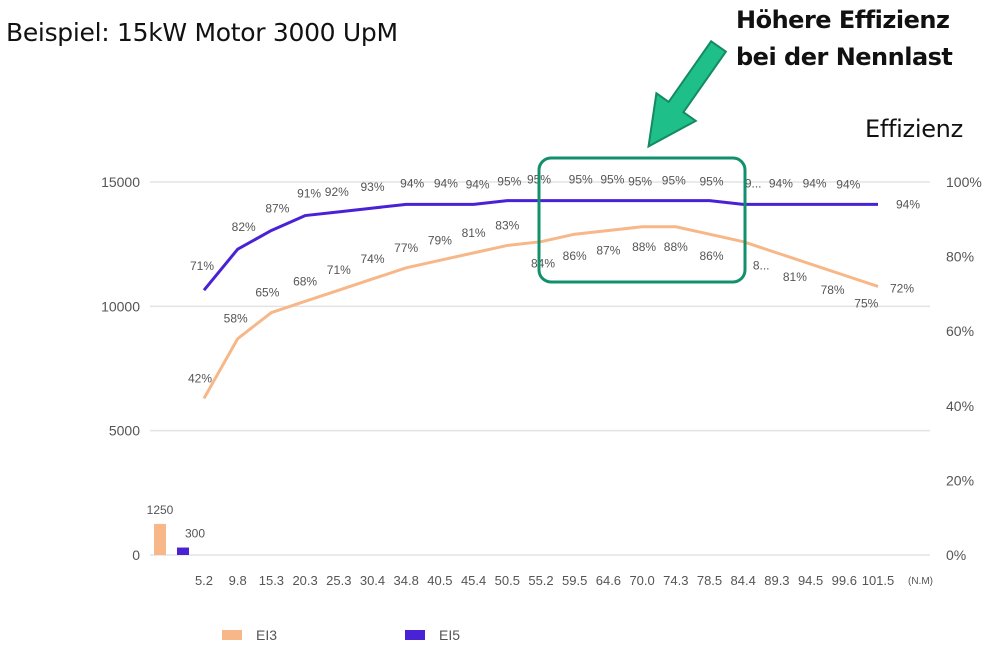 The image size is (985, 655). Describe the element at coordinates (136, 555) in the screenshot. I see `left-axis-tick: 0` at that location.